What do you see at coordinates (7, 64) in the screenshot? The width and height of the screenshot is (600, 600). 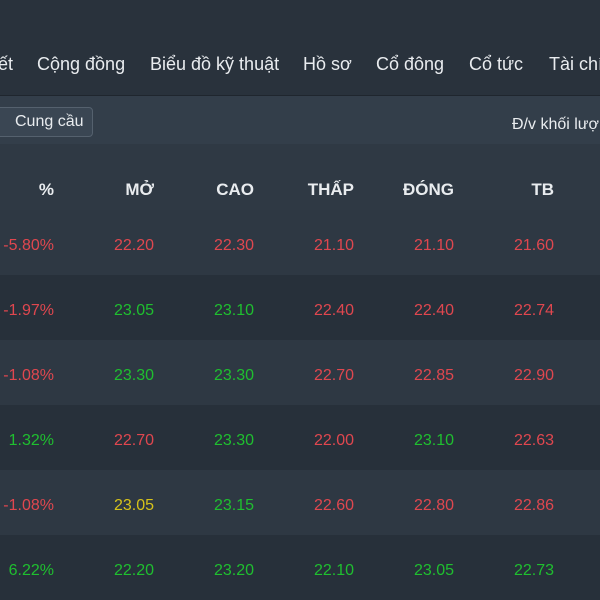 I see `nav-item-analysis: ết` at bounding box center [7, 64].